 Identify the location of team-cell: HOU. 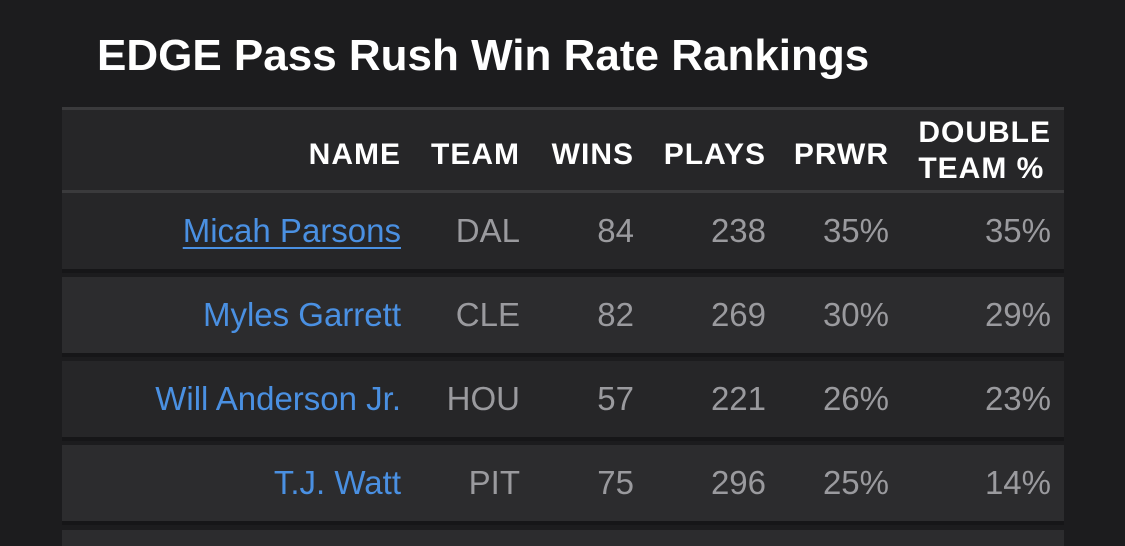
(483, 398).